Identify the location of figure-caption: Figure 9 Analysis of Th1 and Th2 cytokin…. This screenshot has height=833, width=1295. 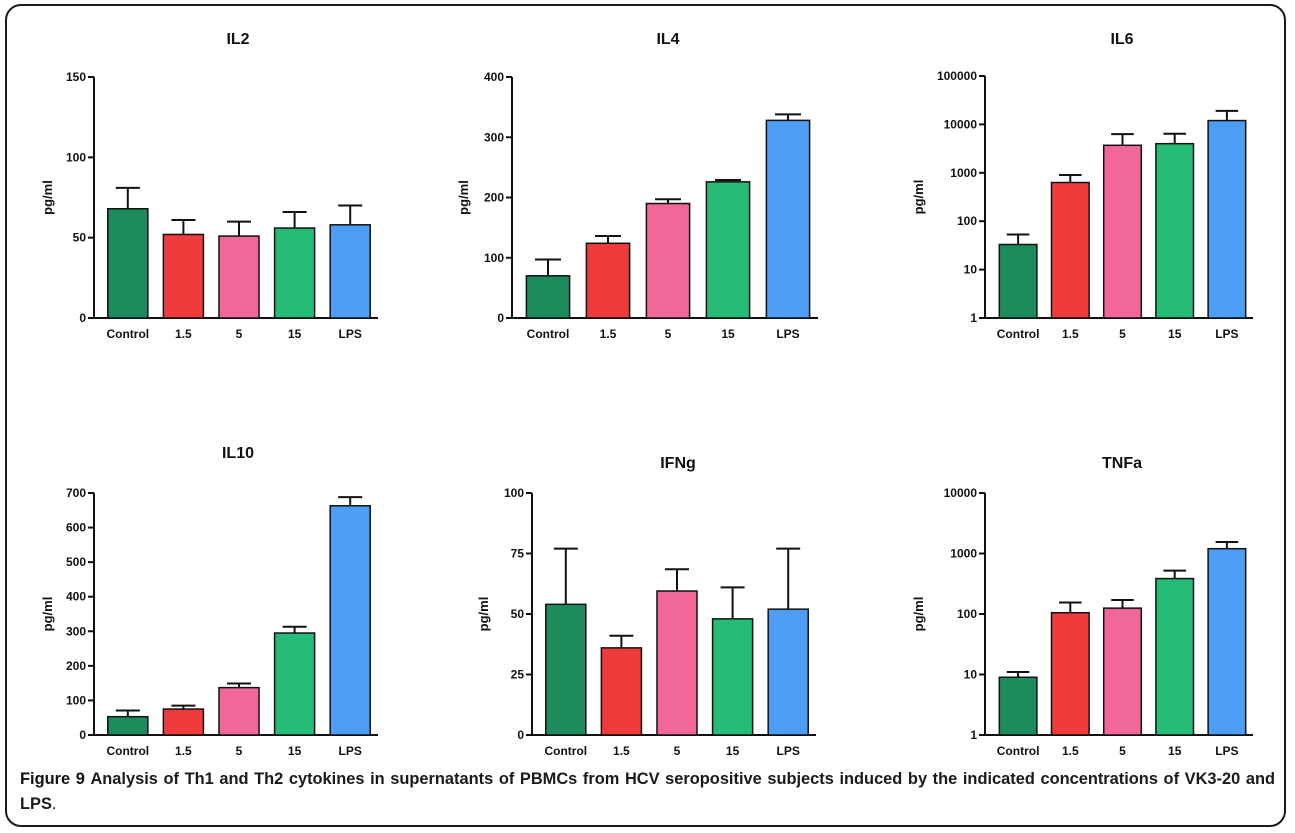
(647, 792).